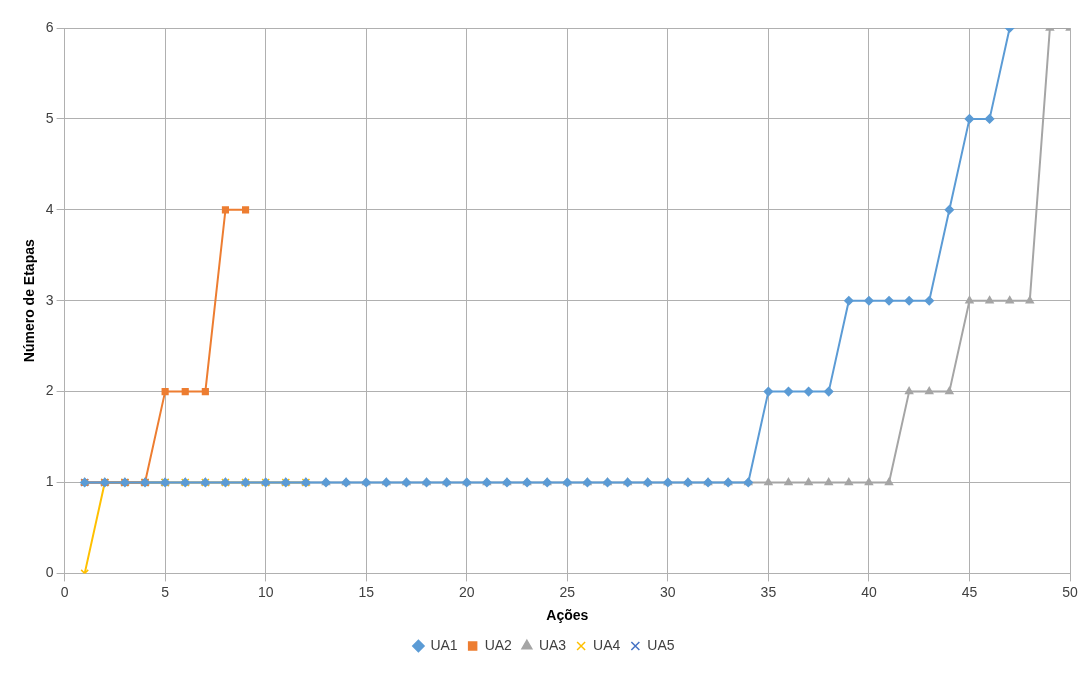 This screenshot has width=1092, height=677. What do you see at coordinates (49, 117) in the screenshot?
I see `y-tick-label: 5` at bounding box center [49, 117].